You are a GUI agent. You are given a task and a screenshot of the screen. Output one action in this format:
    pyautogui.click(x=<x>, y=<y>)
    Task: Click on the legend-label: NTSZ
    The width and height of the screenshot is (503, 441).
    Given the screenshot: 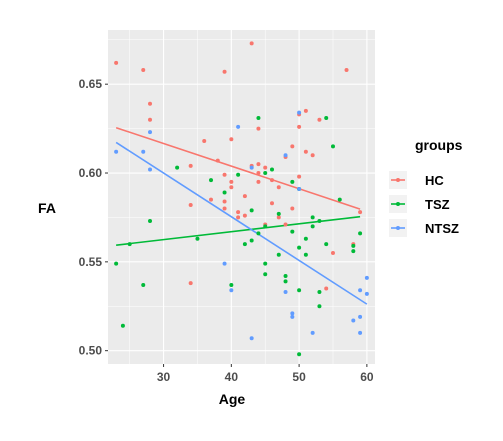 What is the action you would take?
    pyautogui.click(x=442, y=228)
    